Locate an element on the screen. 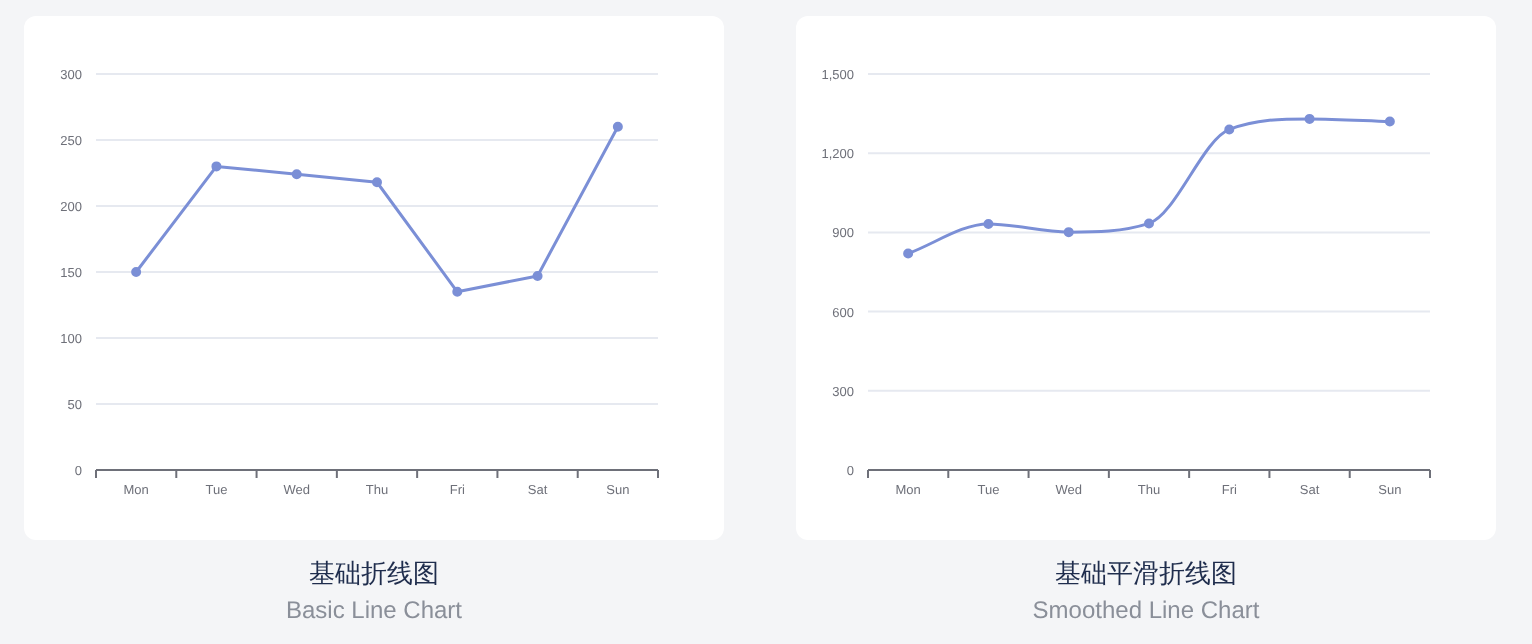 Image resolution: width=1532 pixels, height=644 pixels. text: Basic Line Chart is located at coordinates (374, 610).